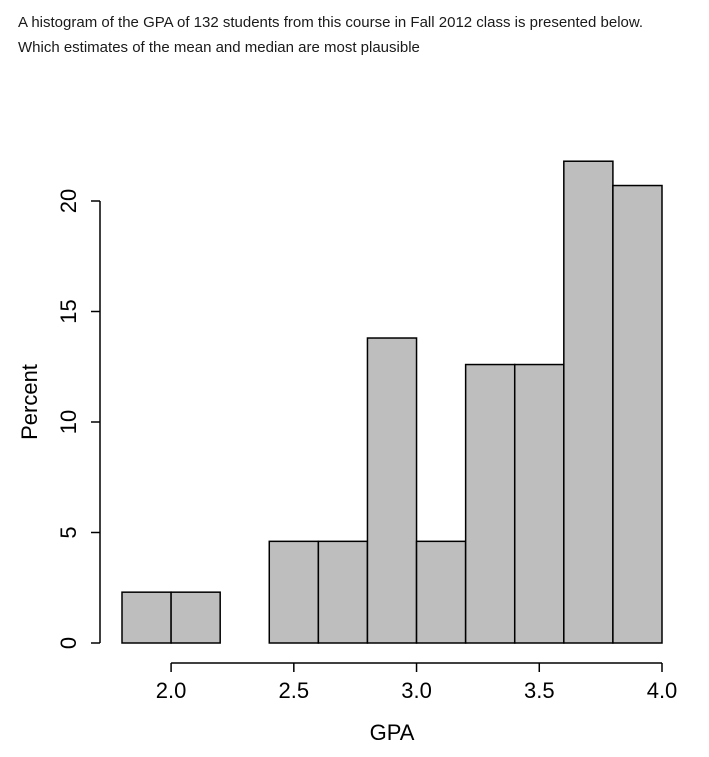 Image resolution: width=709 pixels, height=757 pixels. Describe the element at coordinates (416, 690) in the screenshot. I see `x-tick-label: 3.0` at that location.